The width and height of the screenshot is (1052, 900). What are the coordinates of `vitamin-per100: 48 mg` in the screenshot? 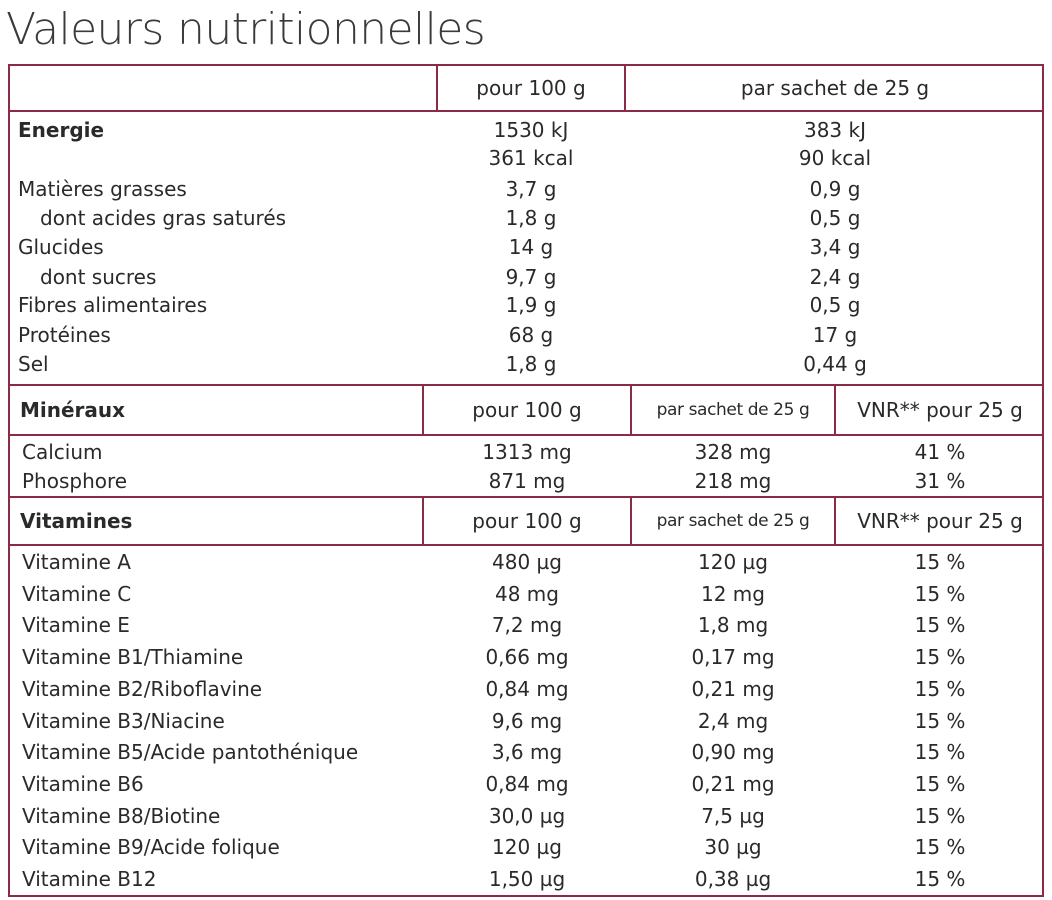 It's located at (527, 593).